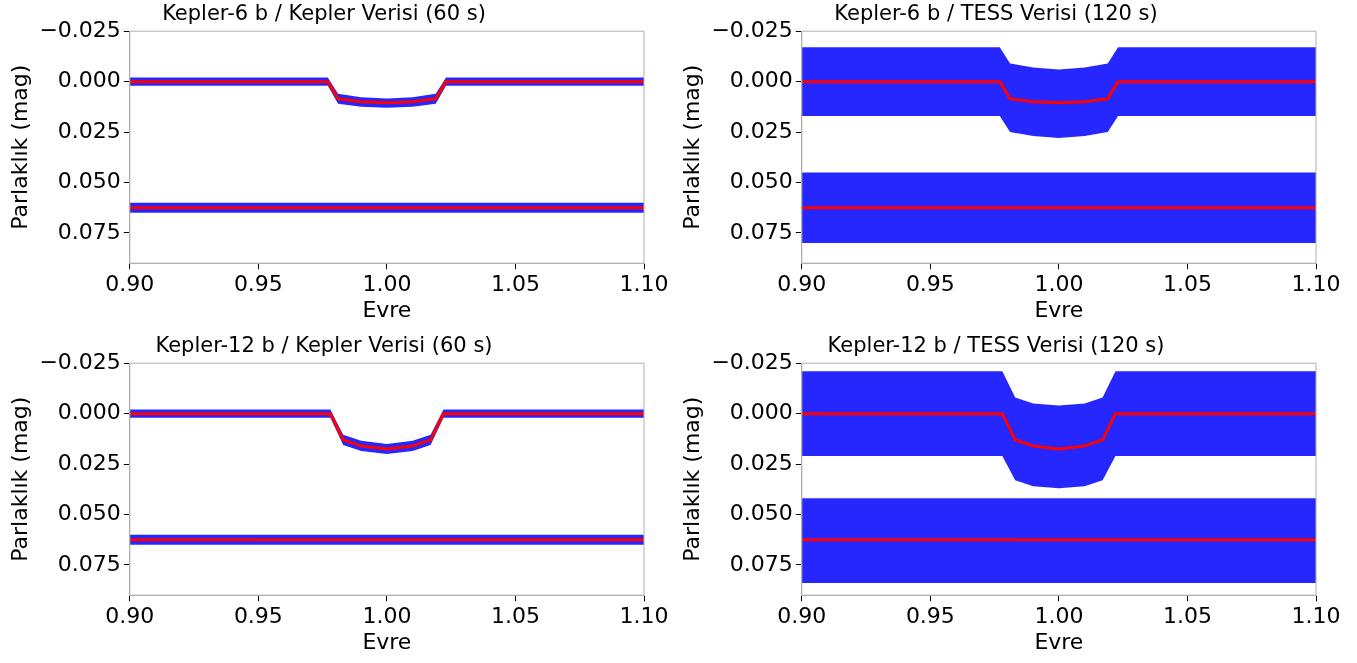 This screenshot has width=1357, height=663. What do you see at coordinates (996, 345) in the screenshot?
I see `chart-title: Kepler-12 b / TESS Verisi (120 s)` at bounding box center [996, 345].